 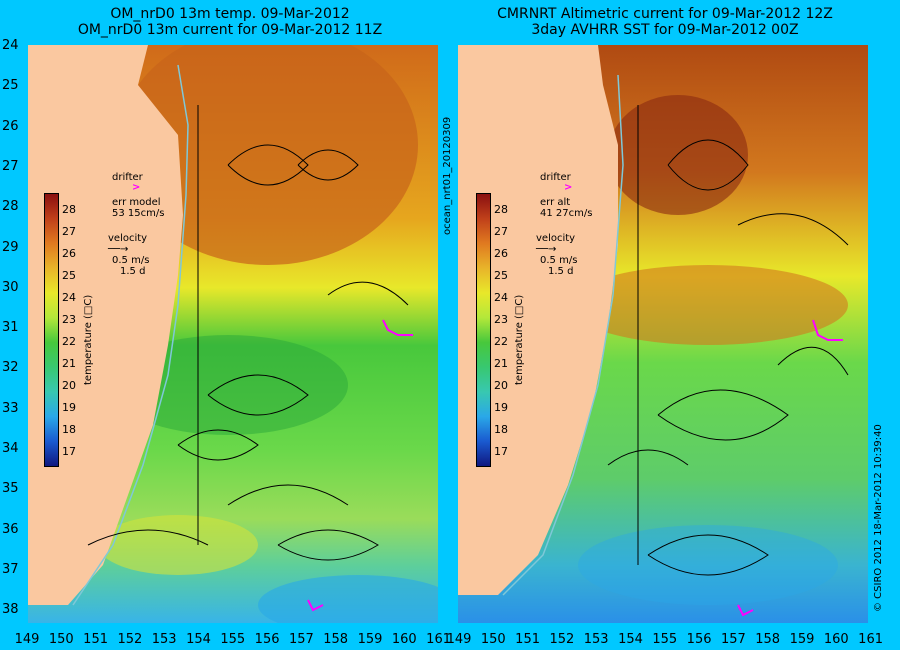 What do you see at coordinates (555, 202) in the screenshot?
I see `err-label: err alt` at bounding box center [555, 202].